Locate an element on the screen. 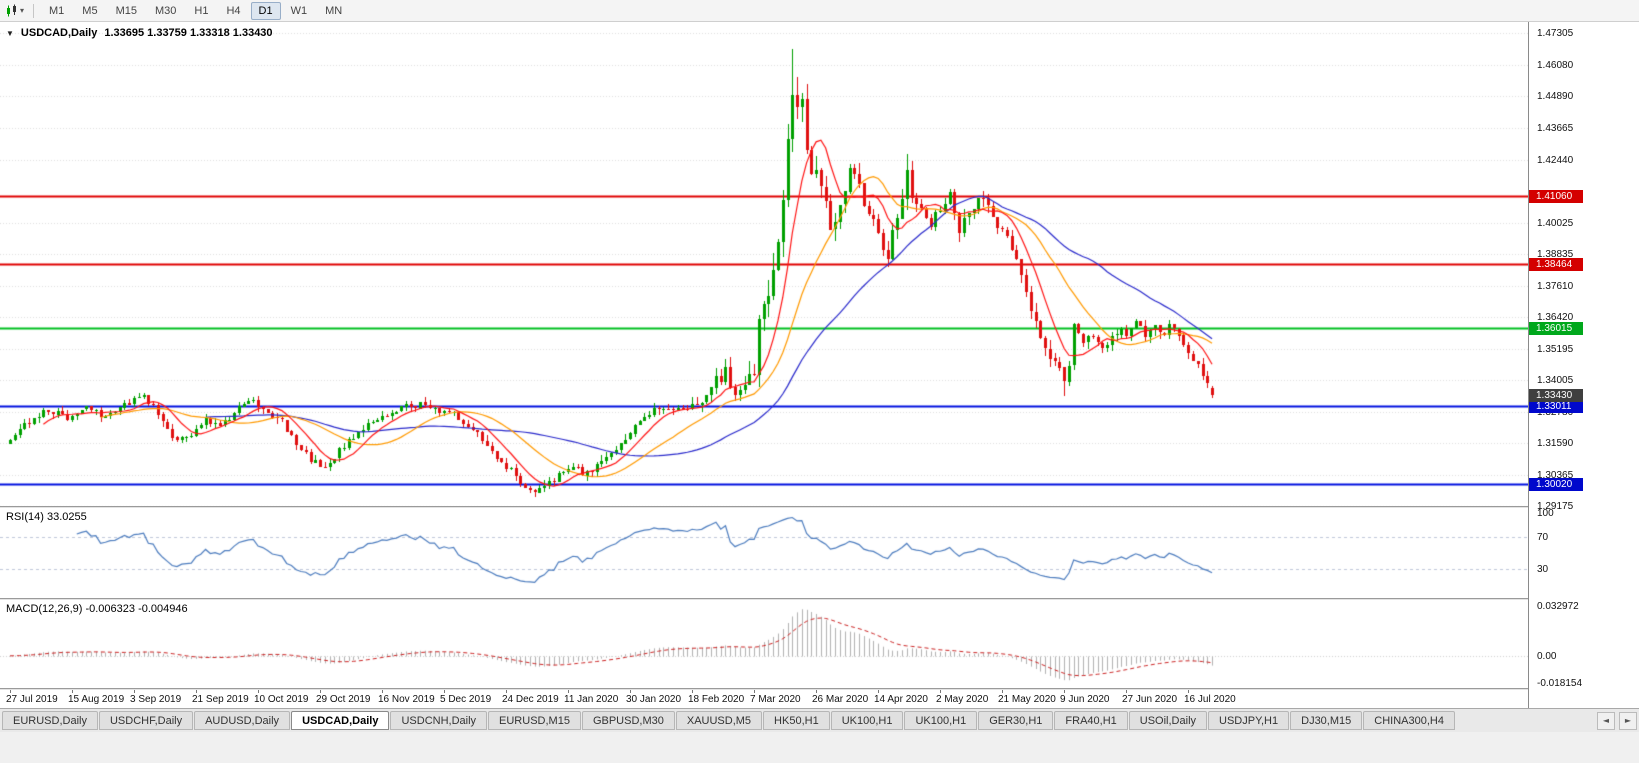  price-axis-label: 1.34005 is located at coordinates (1555, 380).